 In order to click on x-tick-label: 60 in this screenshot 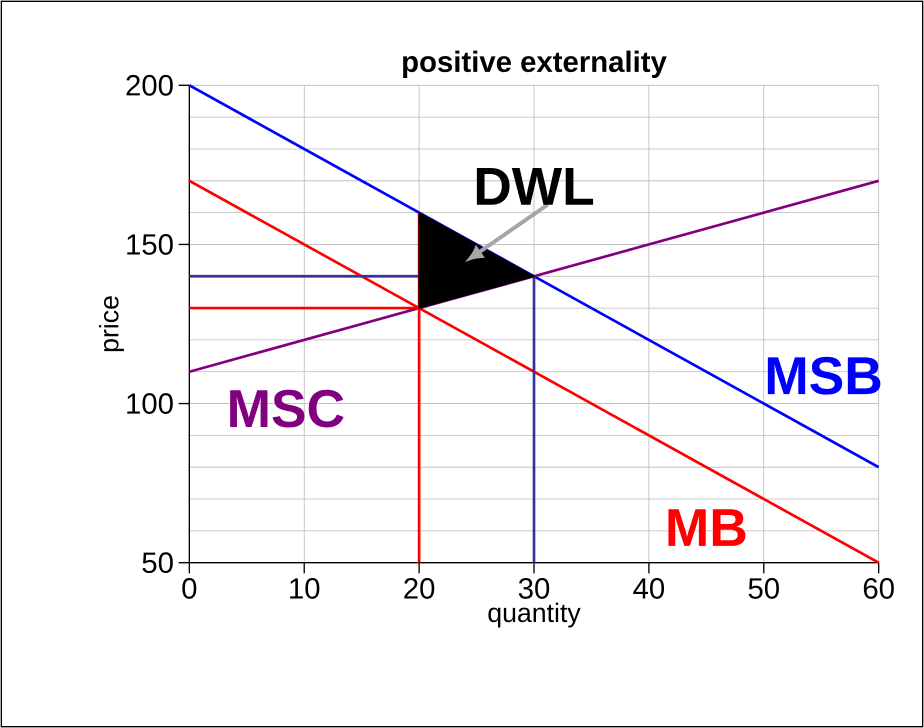, I will do `click(879, 588)`.